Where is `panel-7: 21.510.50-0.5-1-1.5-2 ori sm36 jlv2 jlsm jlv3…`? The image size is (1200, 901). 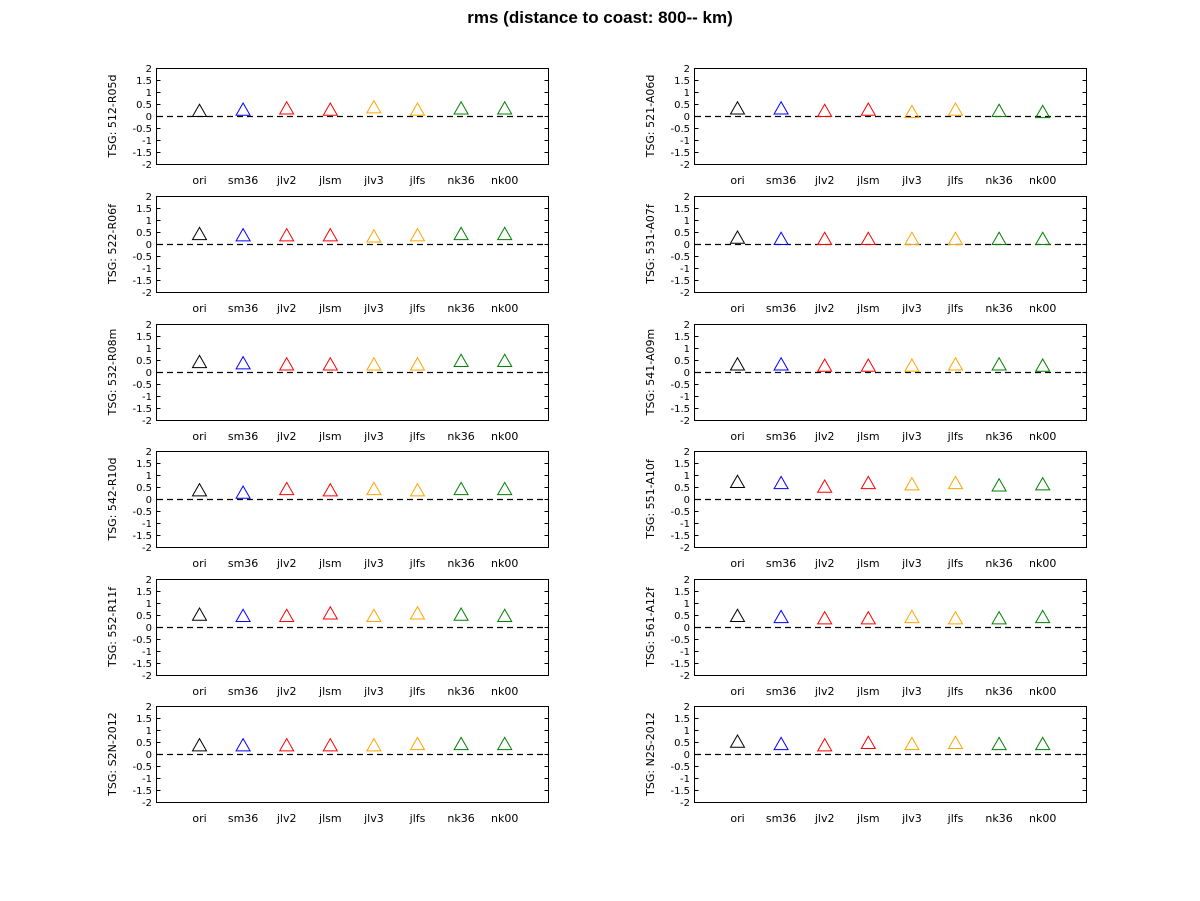
panel-7: 21.510.50-0.5-1-1.5-2 ori sm36 jlv2 jlsm jlv3… is located at coordinates (327, 508).